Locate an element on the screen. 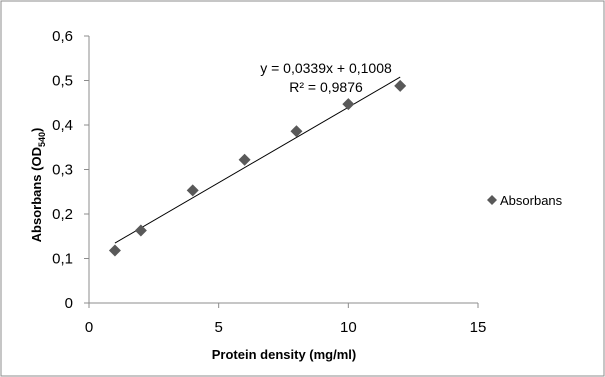  y-axis-title-subscript: 540 is located at coordinates (42, 139).